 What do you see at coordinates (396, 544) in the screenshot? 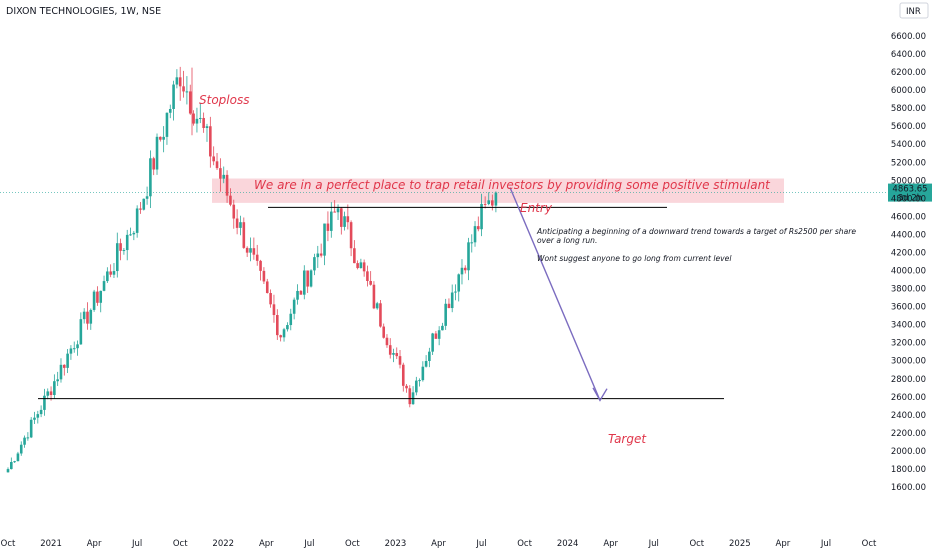
I see `x-tick-label: 2023` at bounding box center [396, 544].